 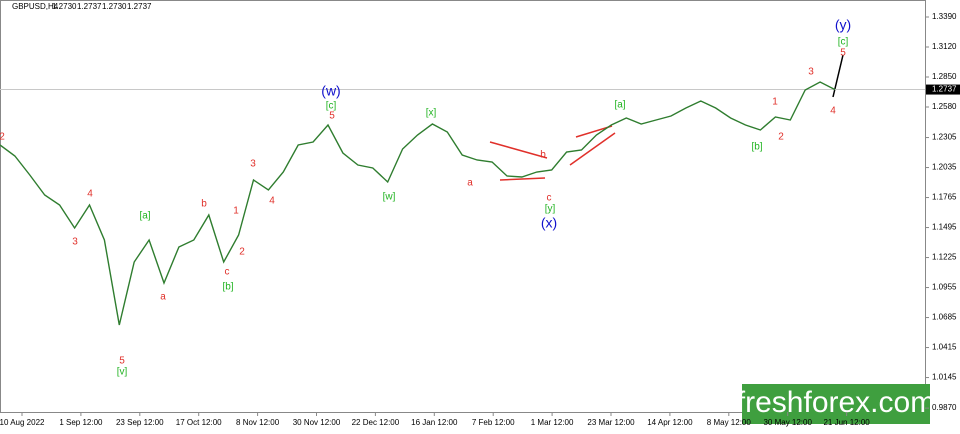 I want to click on x-tick-label: 21 Jun 12:00, so click(x=846, y=422).